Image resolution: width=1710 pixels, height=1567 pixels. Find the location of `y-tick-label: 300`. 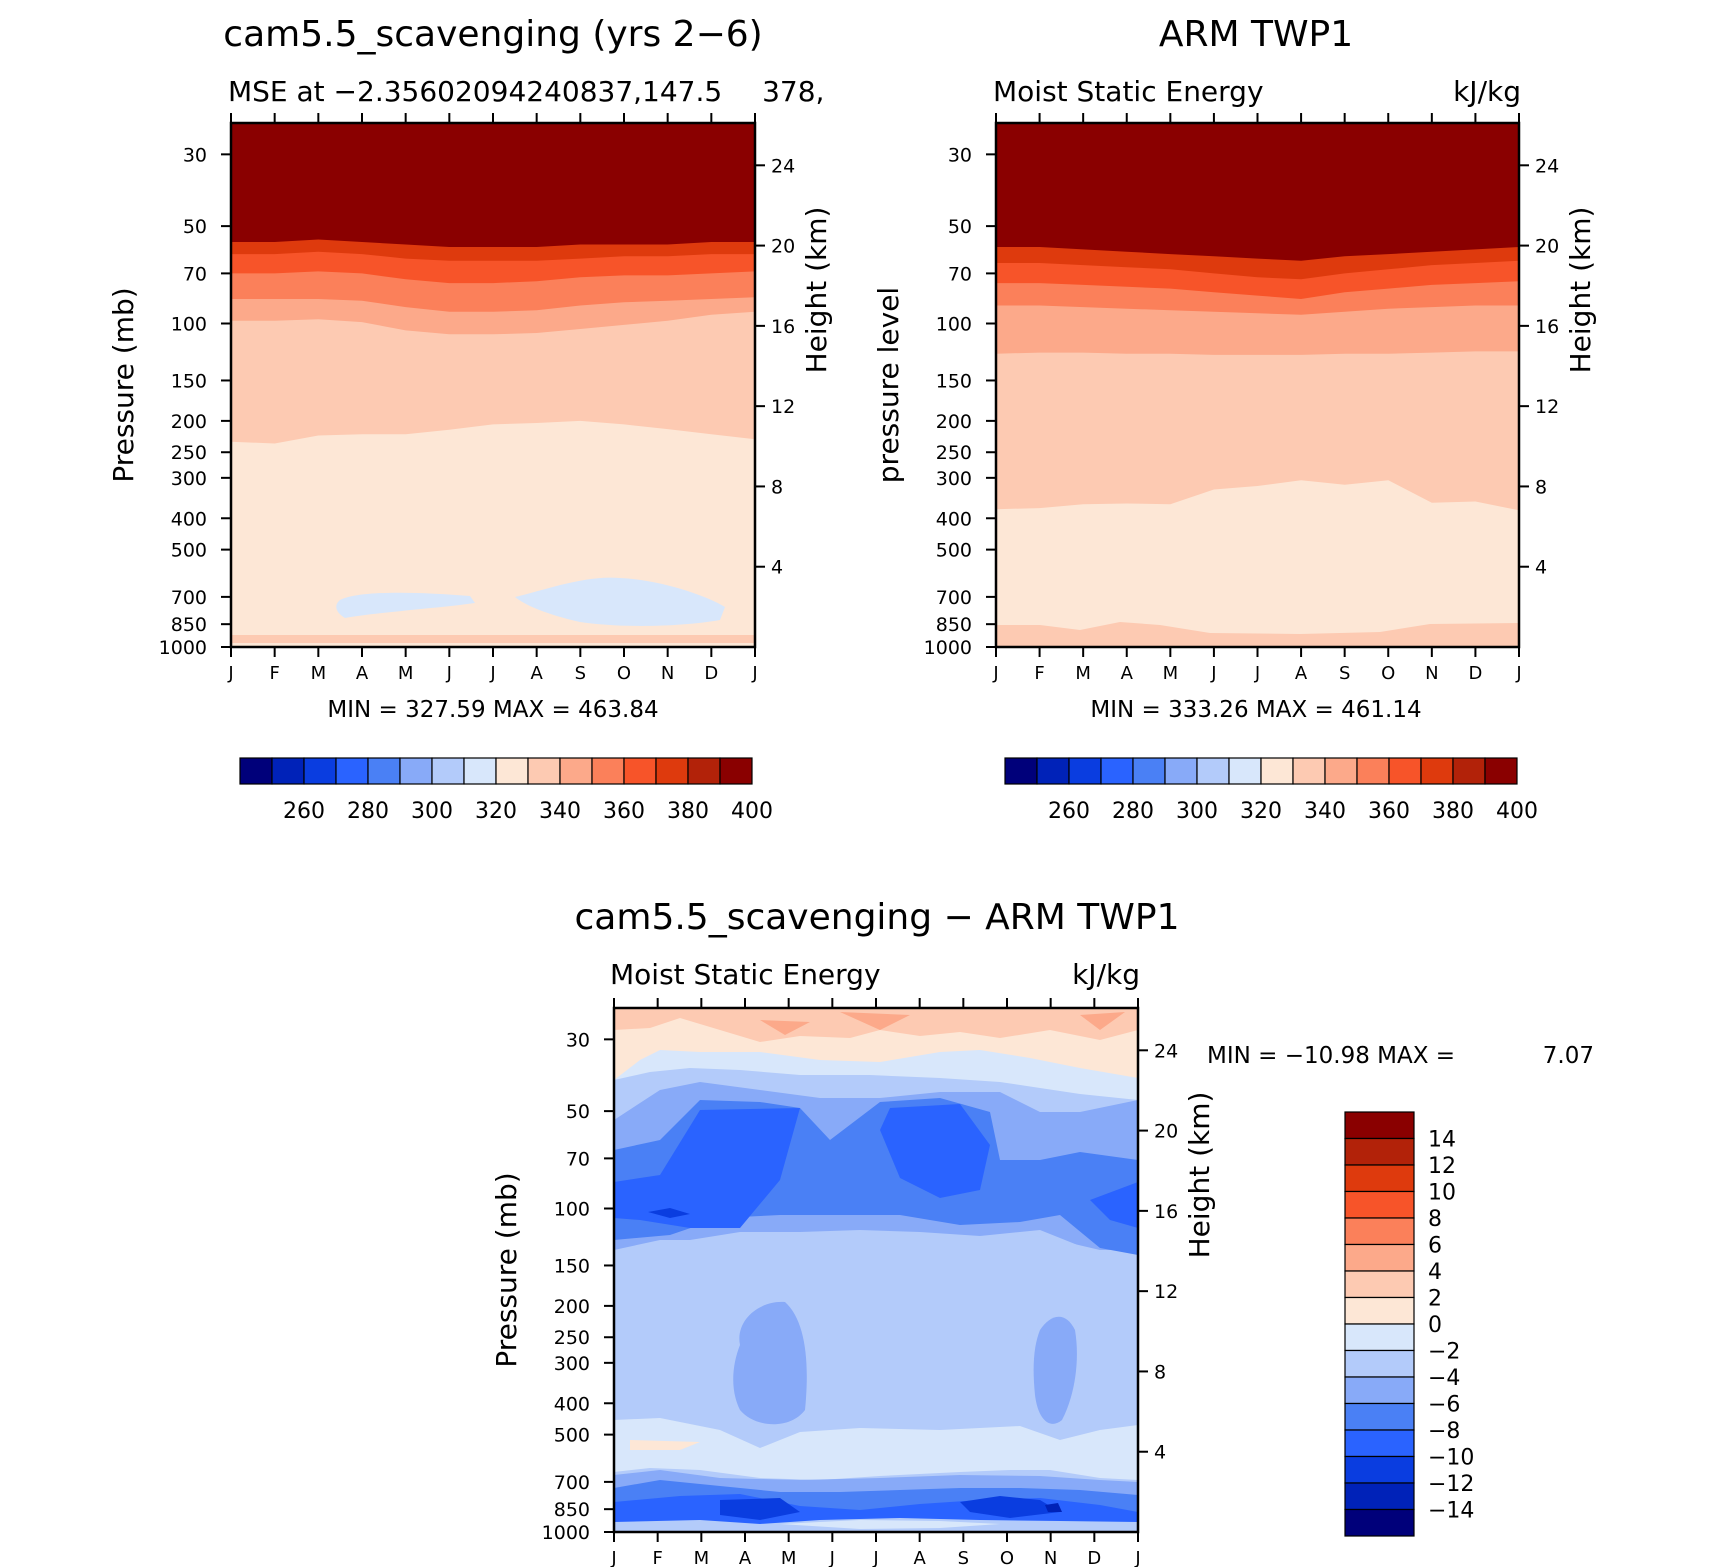

y-tick-label: 300 is located at coordinates (189, 479).